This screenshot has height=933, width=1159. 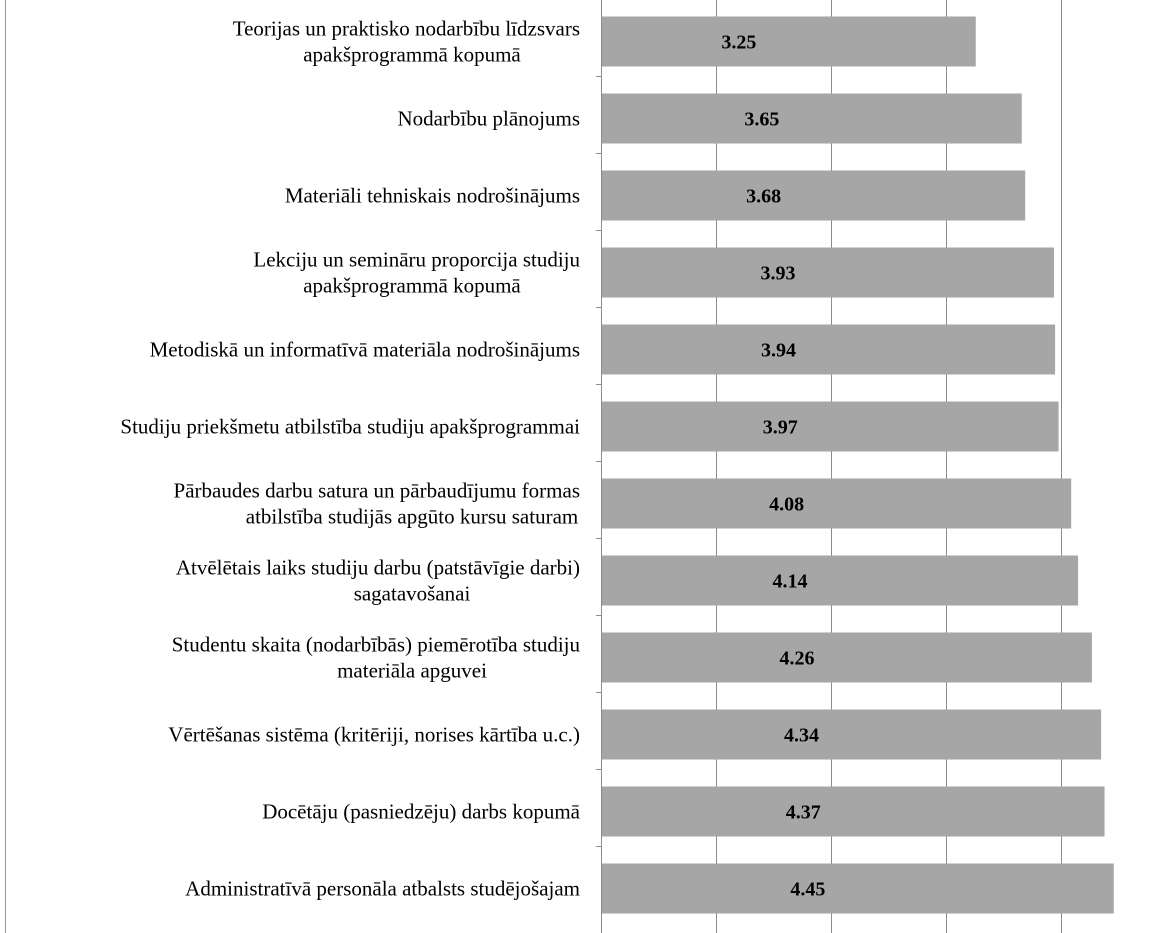 I want to click on category-label-line: Docētāju (pasniedzēju) darbs kopumā, so click(x=421, y=812).